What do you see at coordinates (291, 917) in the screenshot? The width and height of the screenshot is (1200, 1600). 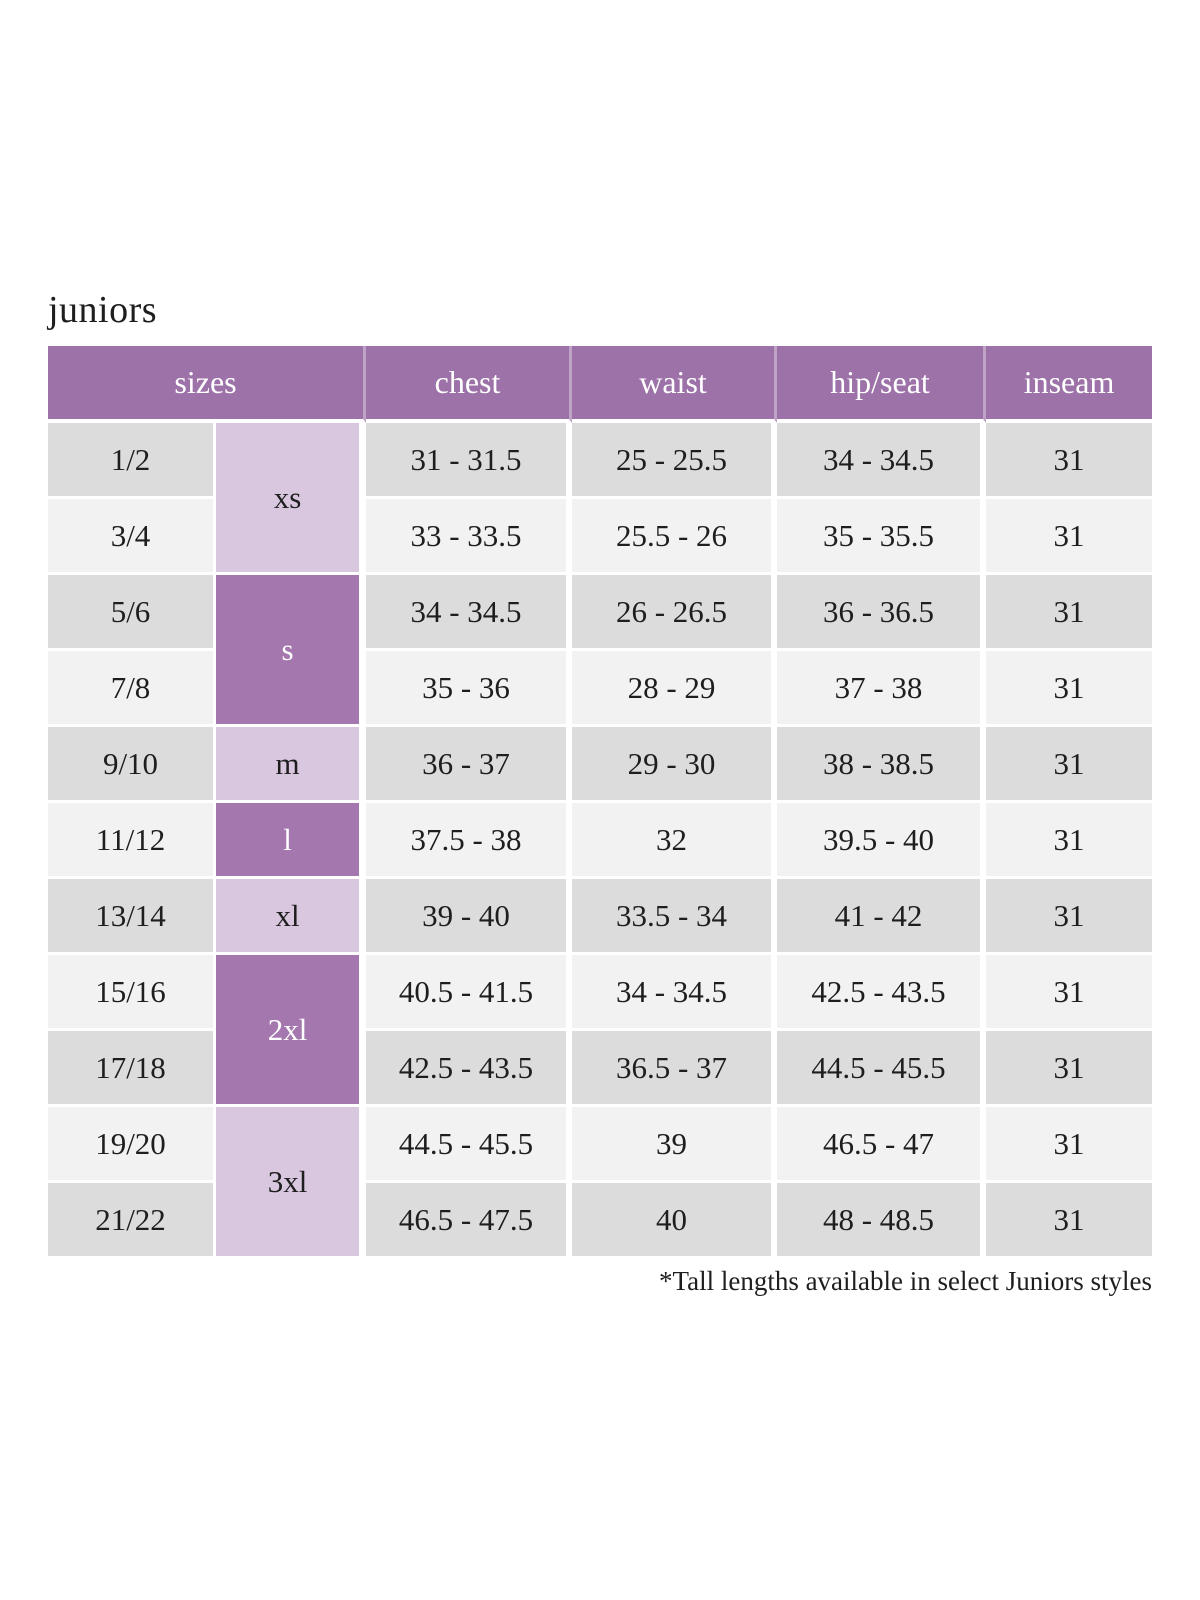 I see `letter-cell: xl` at bounding box center [291, 917].